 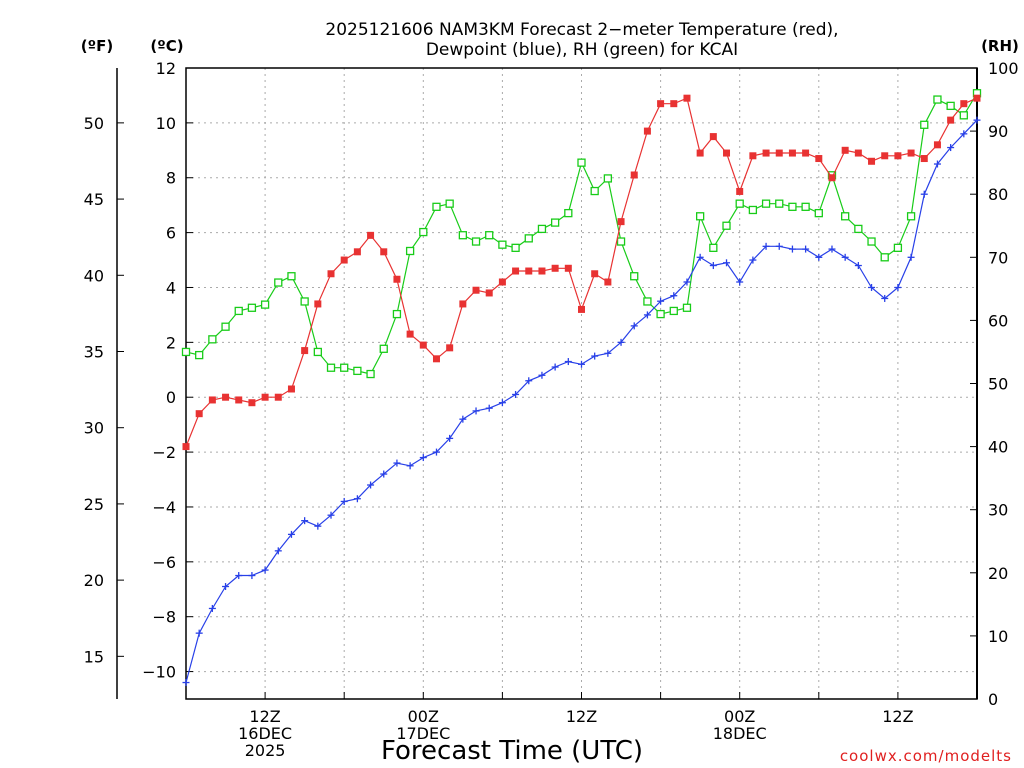 I want to click on celsius-tick-label: 10, so click(x=166, y=123).